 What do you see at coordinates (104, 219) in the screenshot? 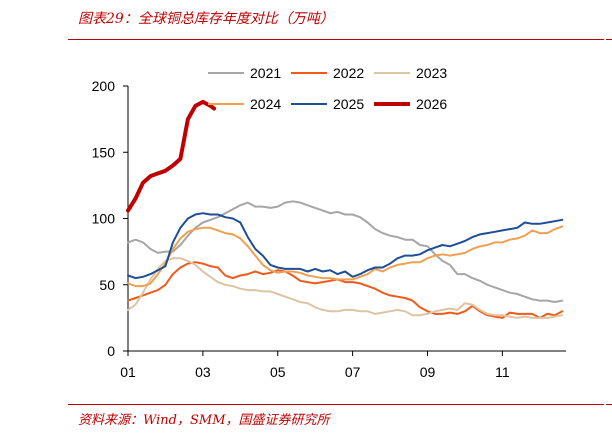
I see `y-tick-label: 100` at bounding box center [104, 219].